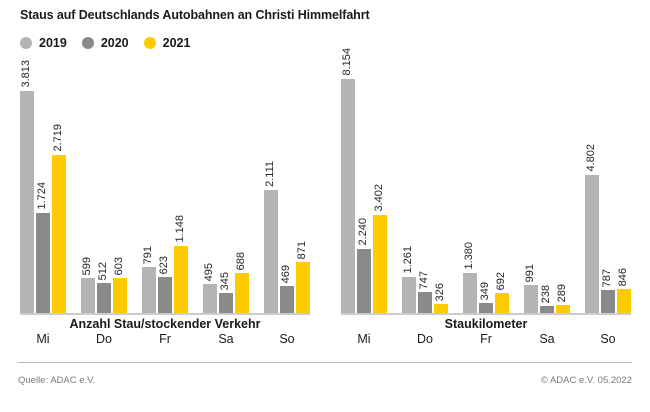 This screenshot has width=650, height=412. What do you see at coordinates (226, 303) in the screenshot?
I see `bar-2020-sa` at bounding box center [226, 303].